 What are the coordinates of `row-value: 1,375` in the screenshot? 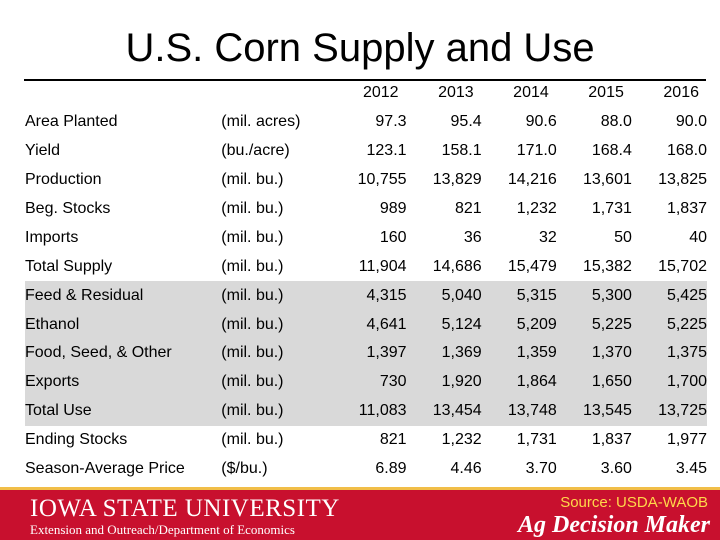 It's located at (669, 353).